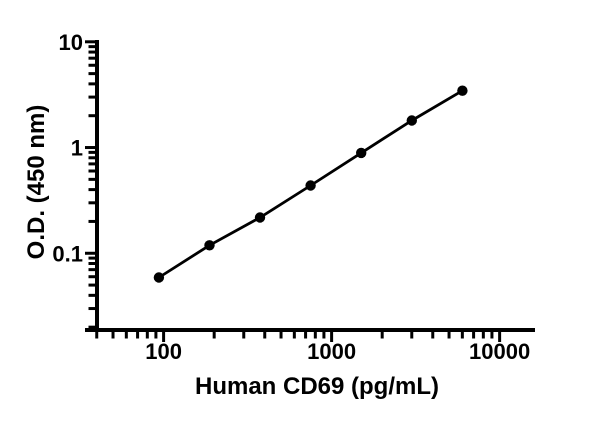 The width and height of the screenshot is (600, 421). I want to click on x-tick-label: 10000, so click(499, 351).